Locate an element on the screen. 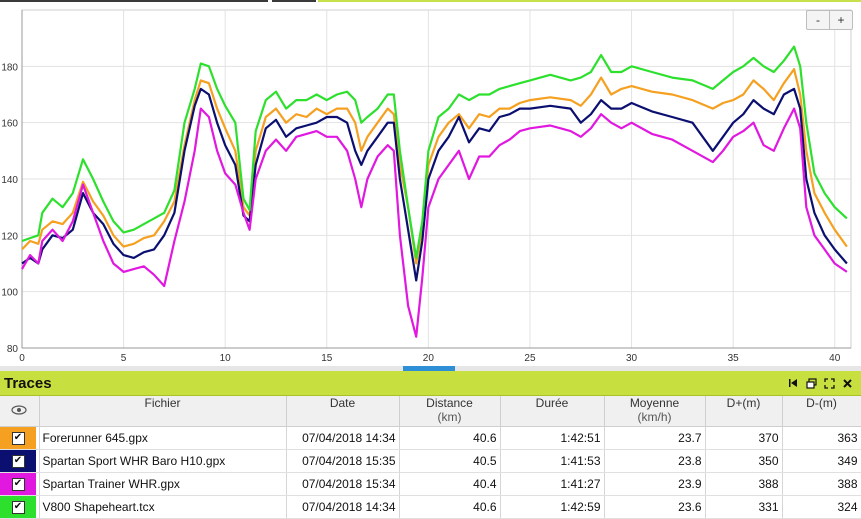  restore-window-icon is located at coordinates (811, 383).